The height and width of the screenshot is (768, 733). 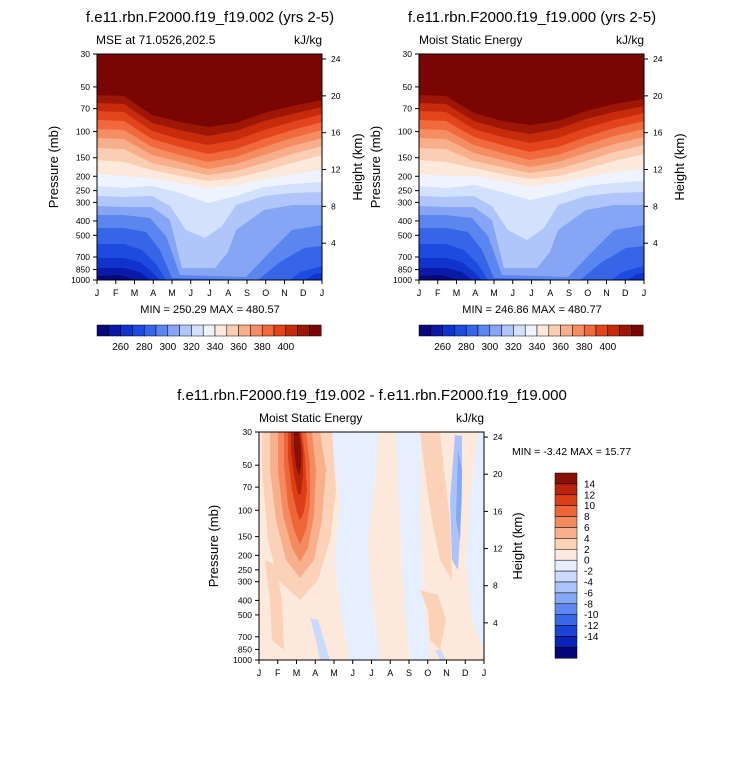 I want to click on panel-right-y-tick-label: 400, so click(x=405, y=221).